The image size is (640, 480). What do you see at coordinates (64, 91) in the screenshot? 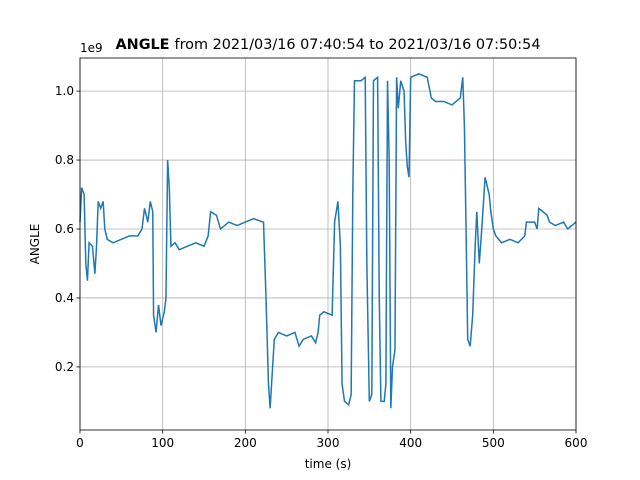
I see `y-tick-label: 1.0` at bounding box center [64, 91].